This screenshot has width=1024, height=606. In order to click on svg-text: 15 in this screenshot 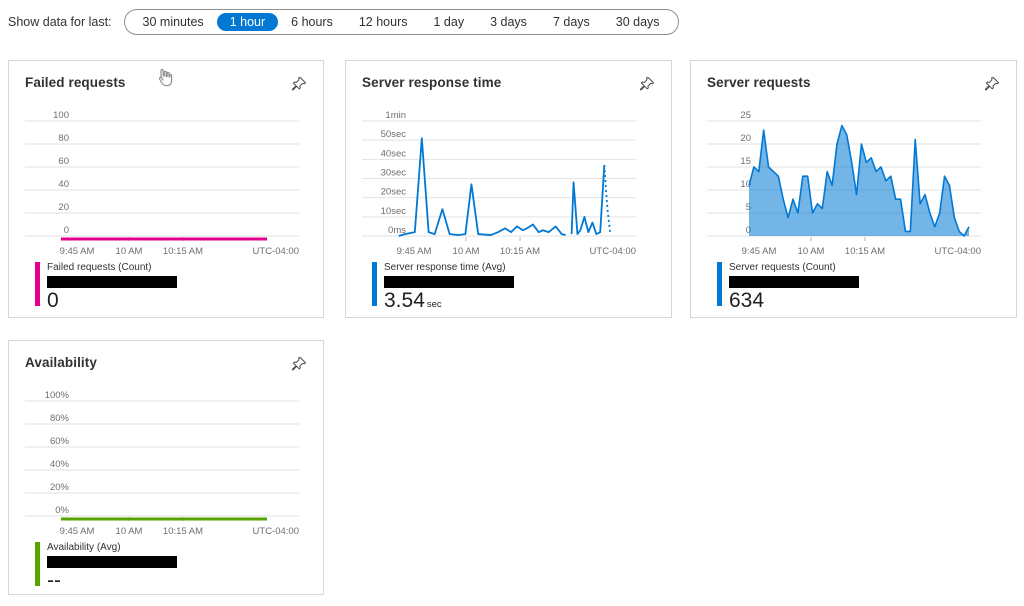, I will do `click(745, 161)`.